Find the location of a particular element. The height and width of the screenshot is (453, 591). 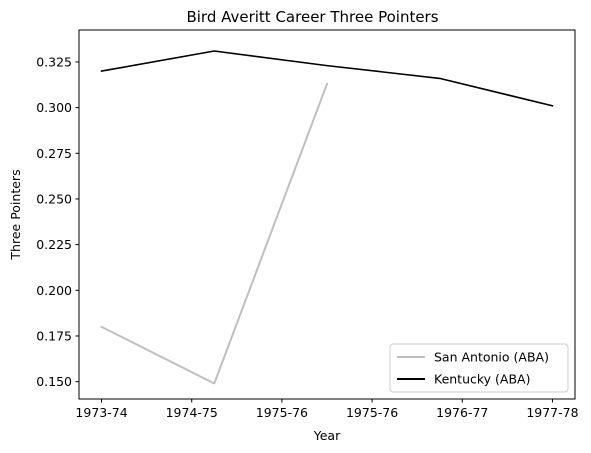

x-tick-label: 1976-77 is located at coordinates (462, 412).